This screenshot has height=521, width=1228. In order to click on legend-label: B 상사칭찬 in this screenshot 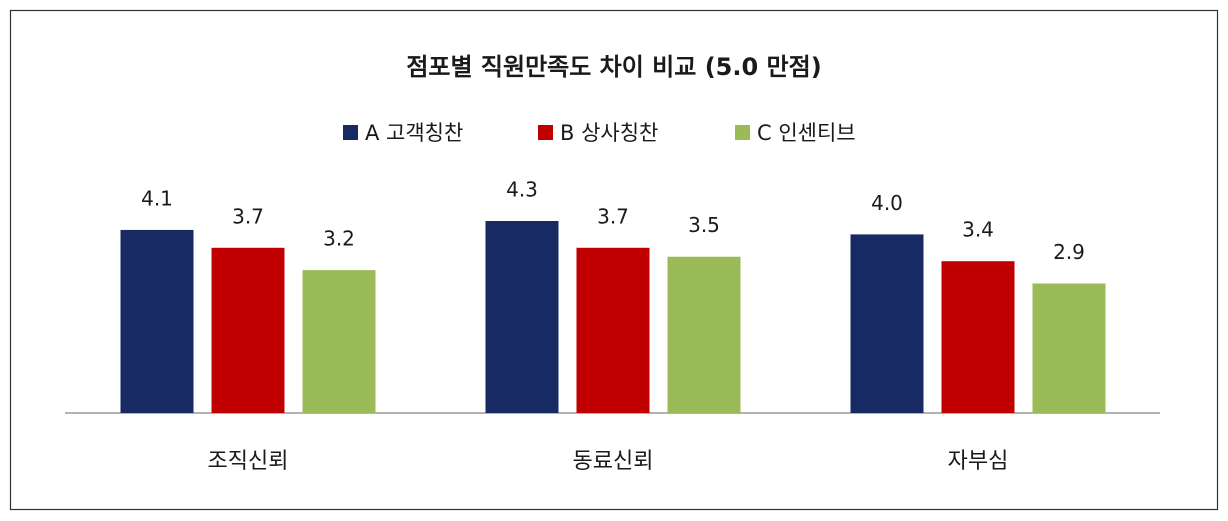, I will do `click(609, 133)`.